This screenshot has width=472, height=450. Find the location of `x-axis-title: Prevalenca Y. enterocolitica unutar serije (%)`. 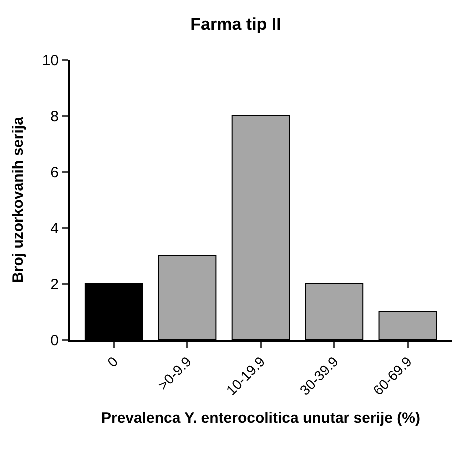

x-axis-title: Prevalenca Y. enterocolitica unutar serije (%) is located at coordinates (261, 418).